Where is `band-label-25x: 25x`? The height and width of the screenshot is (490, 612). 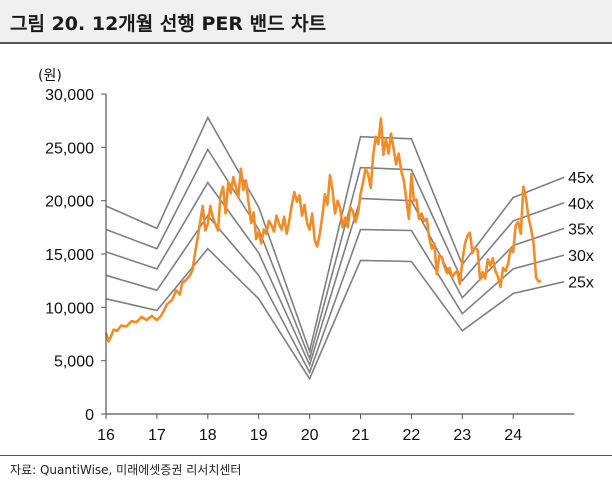 band-label-25x: 25x is located at coordinates (581, 283).